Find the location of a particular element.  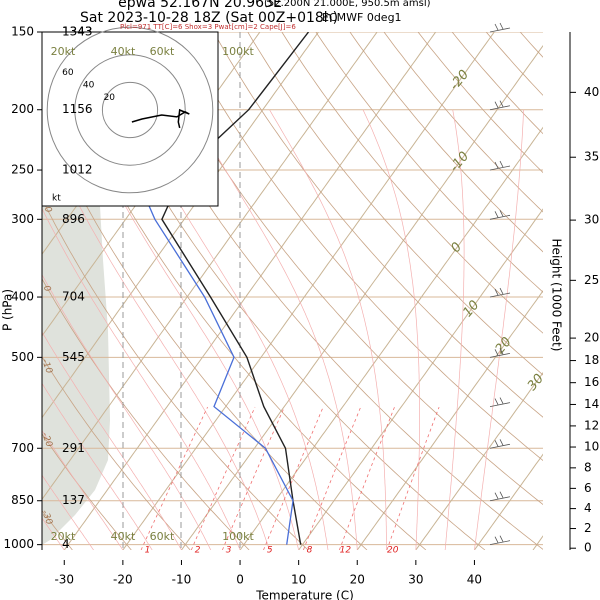

hodograph-unit: kt is located at coordinates (56, 199).